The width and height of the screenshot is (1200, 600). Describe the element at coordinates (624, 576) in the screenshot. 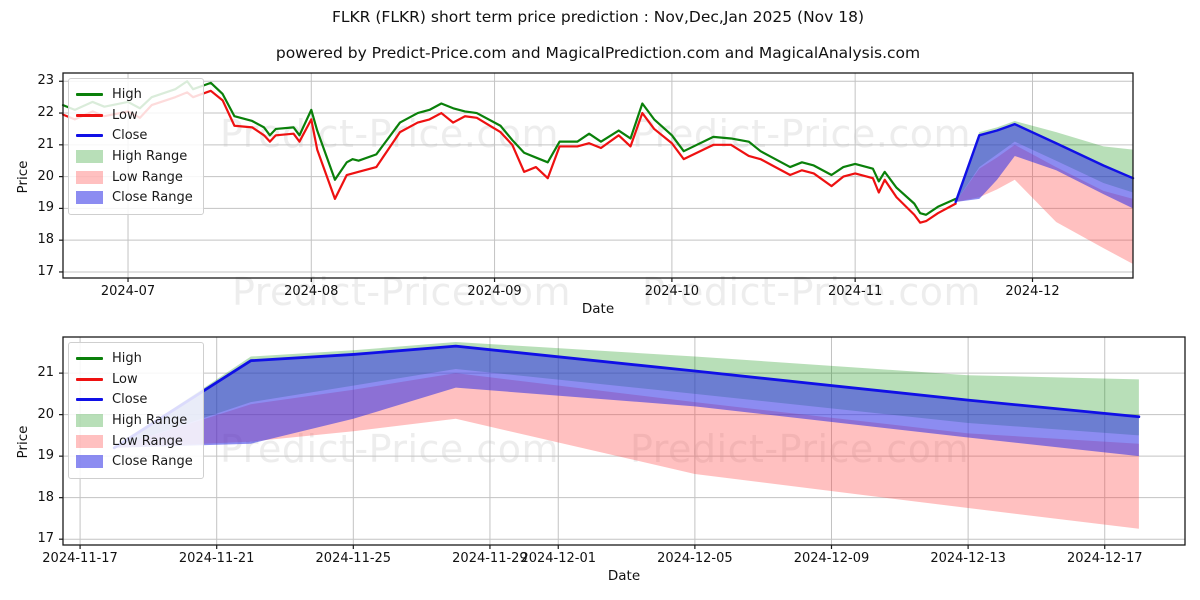

I see `x-axis-label-bottom: Date` at that location.